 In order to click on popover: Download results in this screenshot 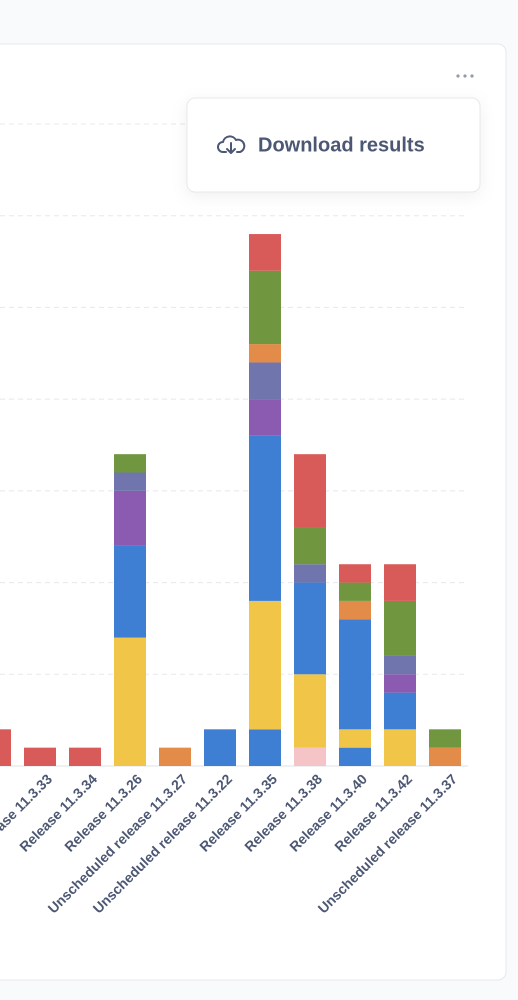, I will do `click(333, 145)`.